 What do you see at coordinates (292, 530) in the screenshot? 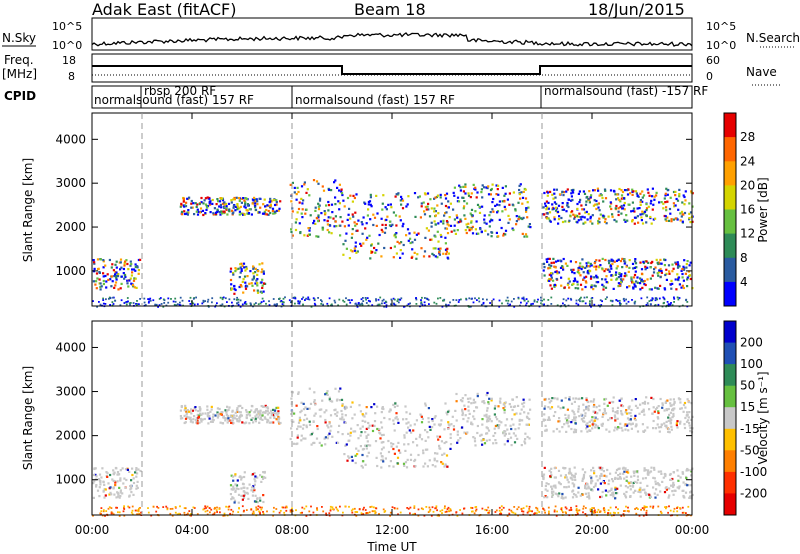
I see `x-tick-label: 08:00` at bounding box center [292, 530].